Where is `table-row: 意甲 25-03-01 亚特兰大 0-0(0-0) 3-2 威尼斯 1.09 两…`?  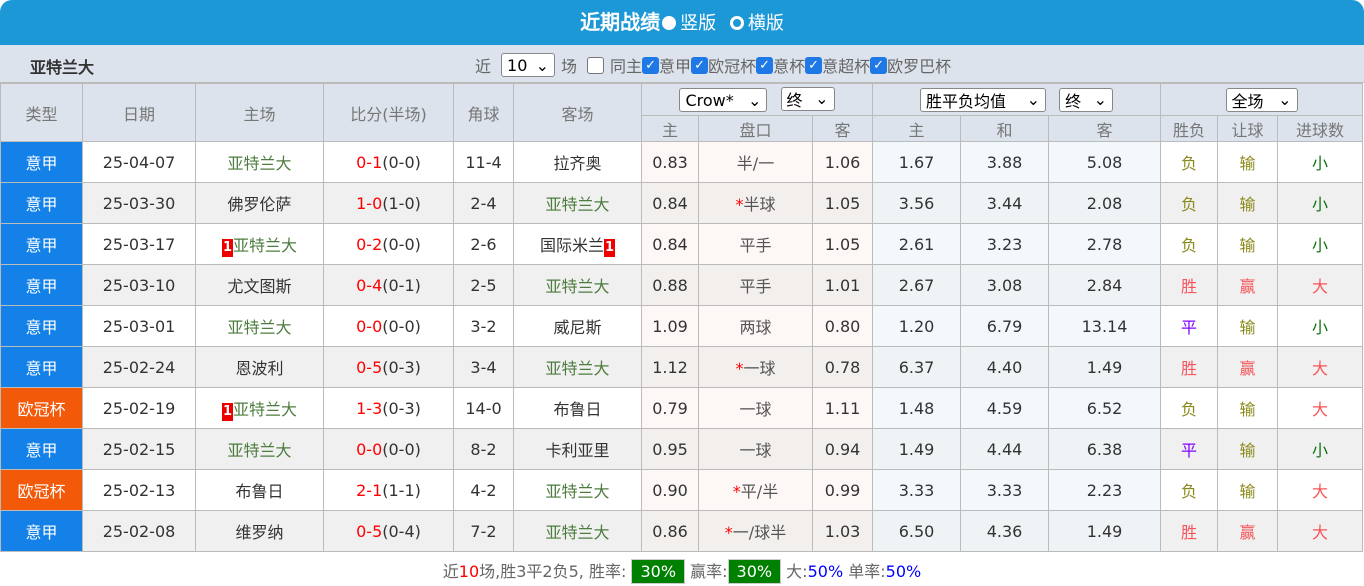 table-row: 意甲 25-03-01 亚特兰大 0-0(0-0) 3-2 威尼斯 1.09 两… is located at coordinates (682, 326).